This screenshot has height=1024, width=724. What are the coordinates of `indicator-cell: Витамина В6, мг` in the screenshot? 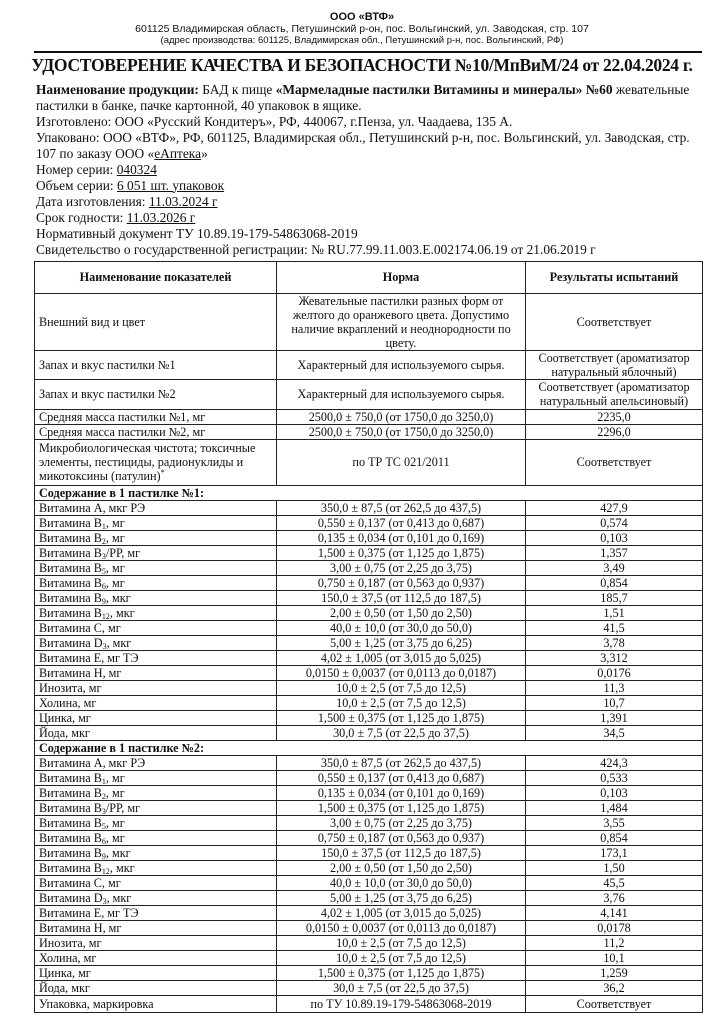 It's located at (155, 837).